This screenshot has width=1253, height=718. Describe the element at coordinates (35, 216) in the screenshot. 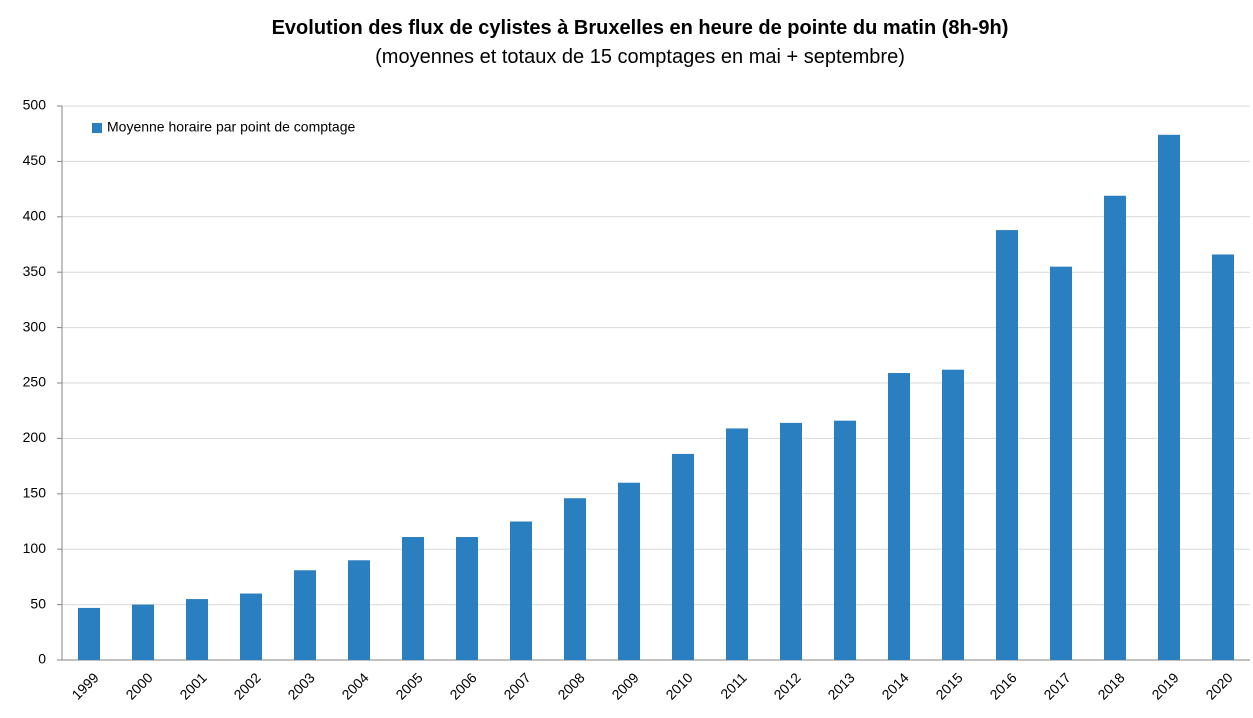

I see `y-tick-label: 400` at that location.